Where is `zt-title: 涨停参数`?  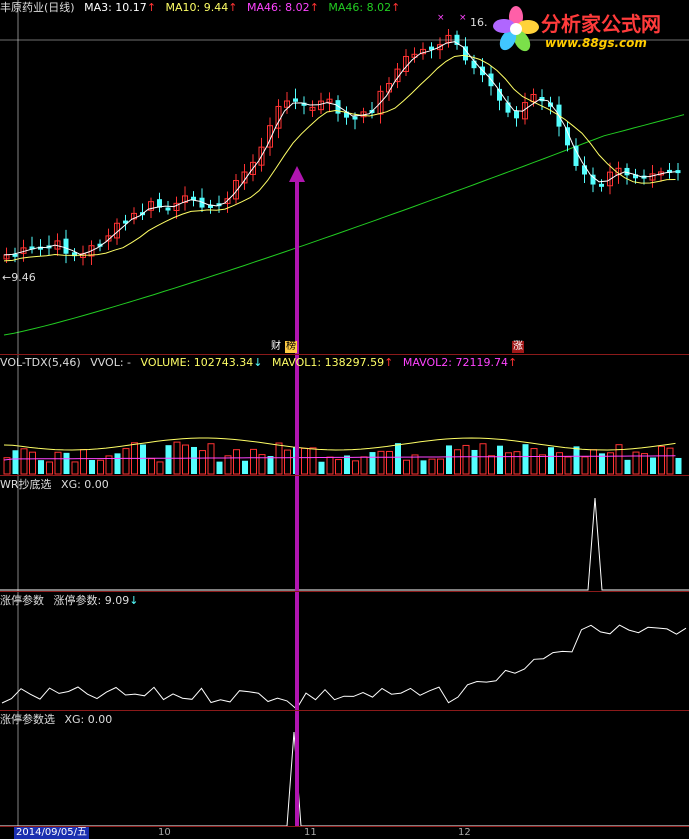
zt-title: 涨停参数 is located at coordinates (22, 600).